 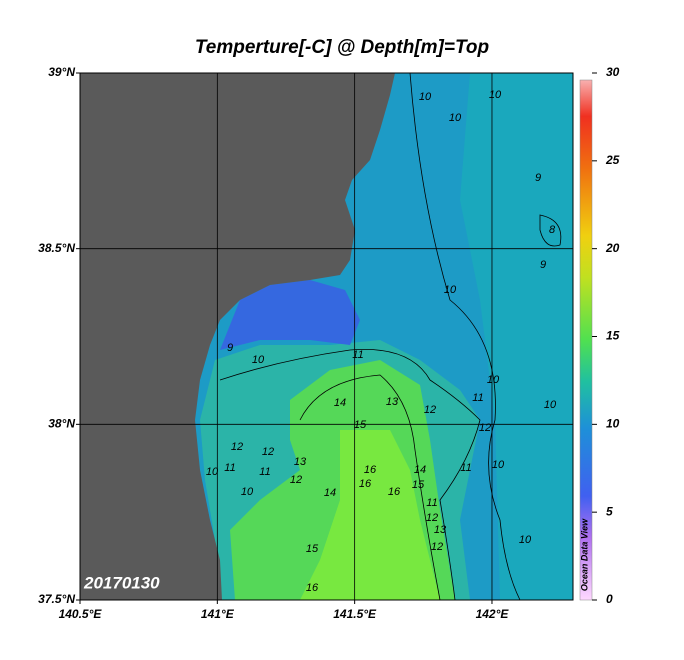 What do you see at coordinates (493, 614) in the screenshot?
I see `lon-tick-label: 142°E` at bounding box center [493, 614].